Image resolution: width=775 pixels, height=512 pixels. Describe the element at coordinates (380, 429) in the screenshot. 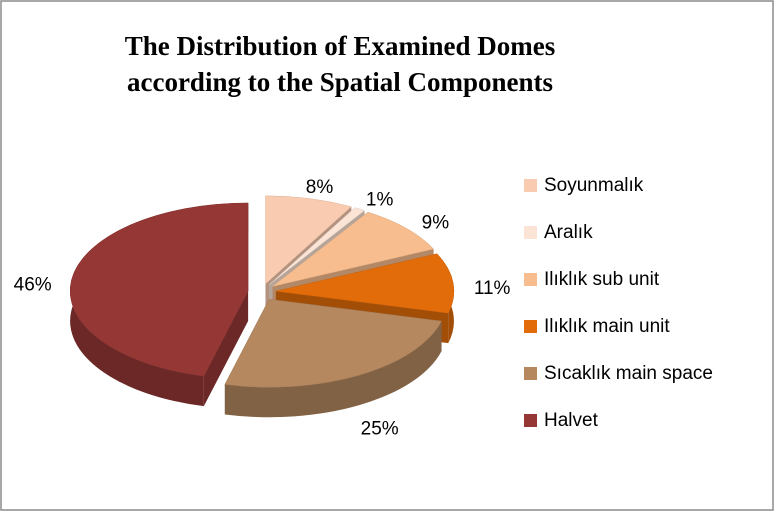

I see `data-label: 25%` at that location.